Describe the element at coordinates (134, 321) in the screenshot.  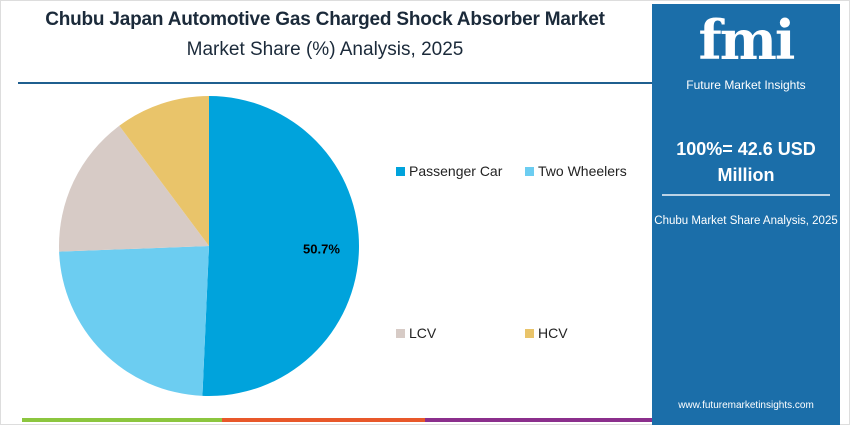
I see `pie-slice-two-wheelers` at that location.